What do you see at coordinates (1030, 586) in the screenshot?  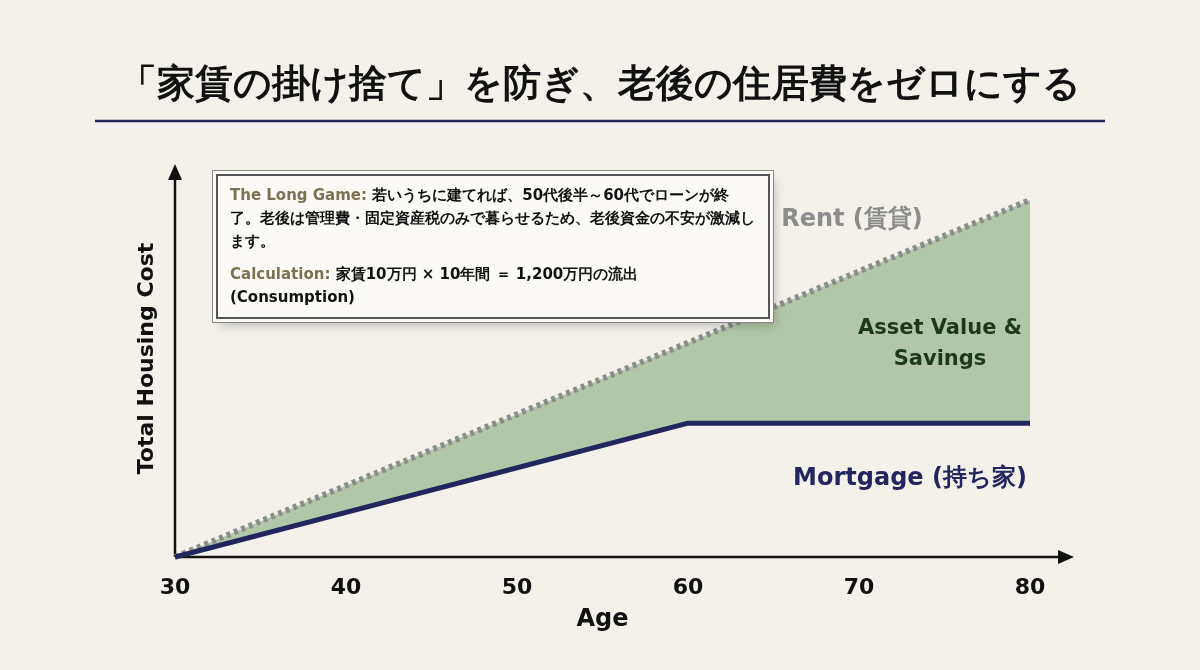 I see `x-tick-label: 80` at bounding box center [1030, 586].